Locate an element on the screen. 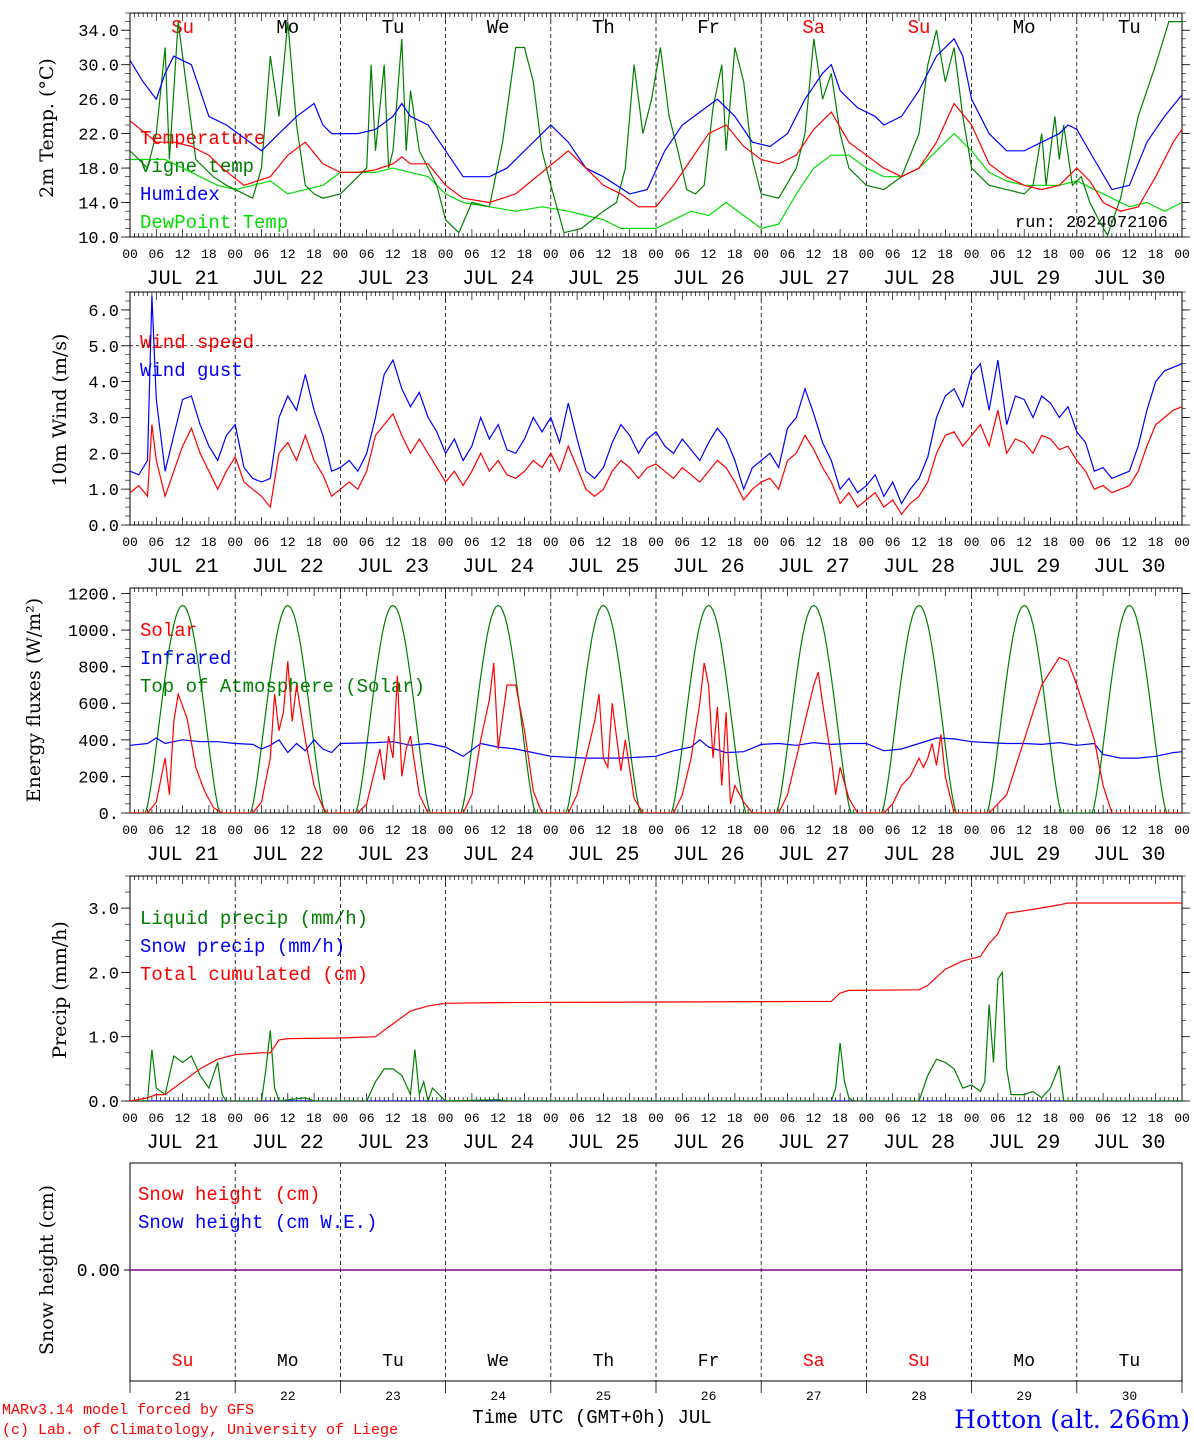  legend-total-cumulated: Total cumulated (cm) is located at coordinates (254, 975).